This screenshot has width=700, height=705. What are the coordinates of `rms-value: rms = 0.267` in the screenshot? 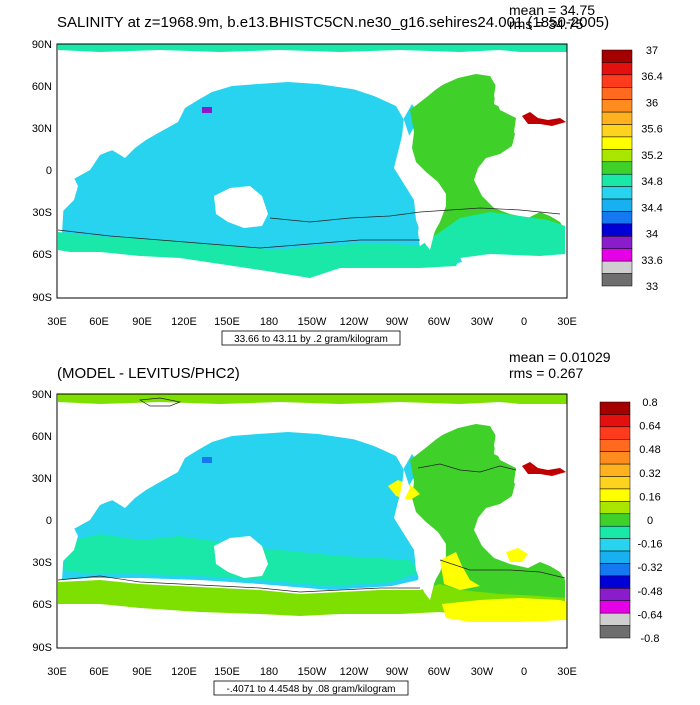 It's located at (546, 373).